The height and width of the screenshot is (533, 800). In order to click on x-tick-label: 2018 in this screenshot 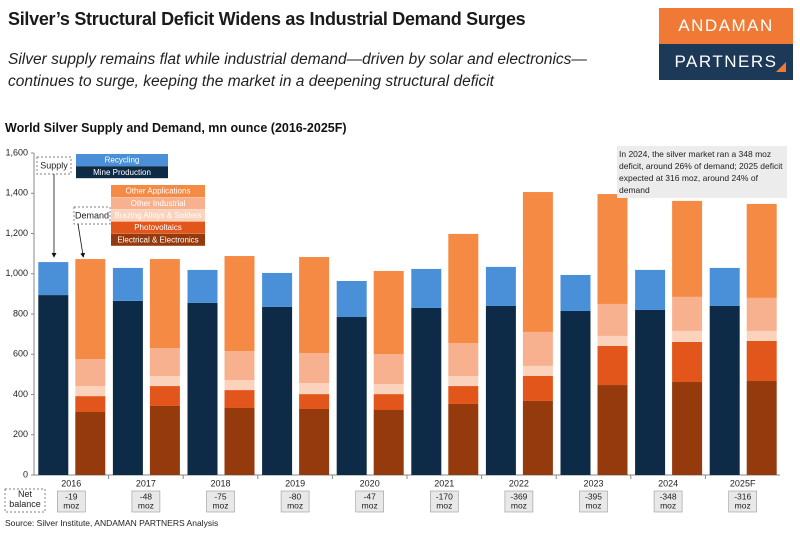, I will do `click(220, 483)`.